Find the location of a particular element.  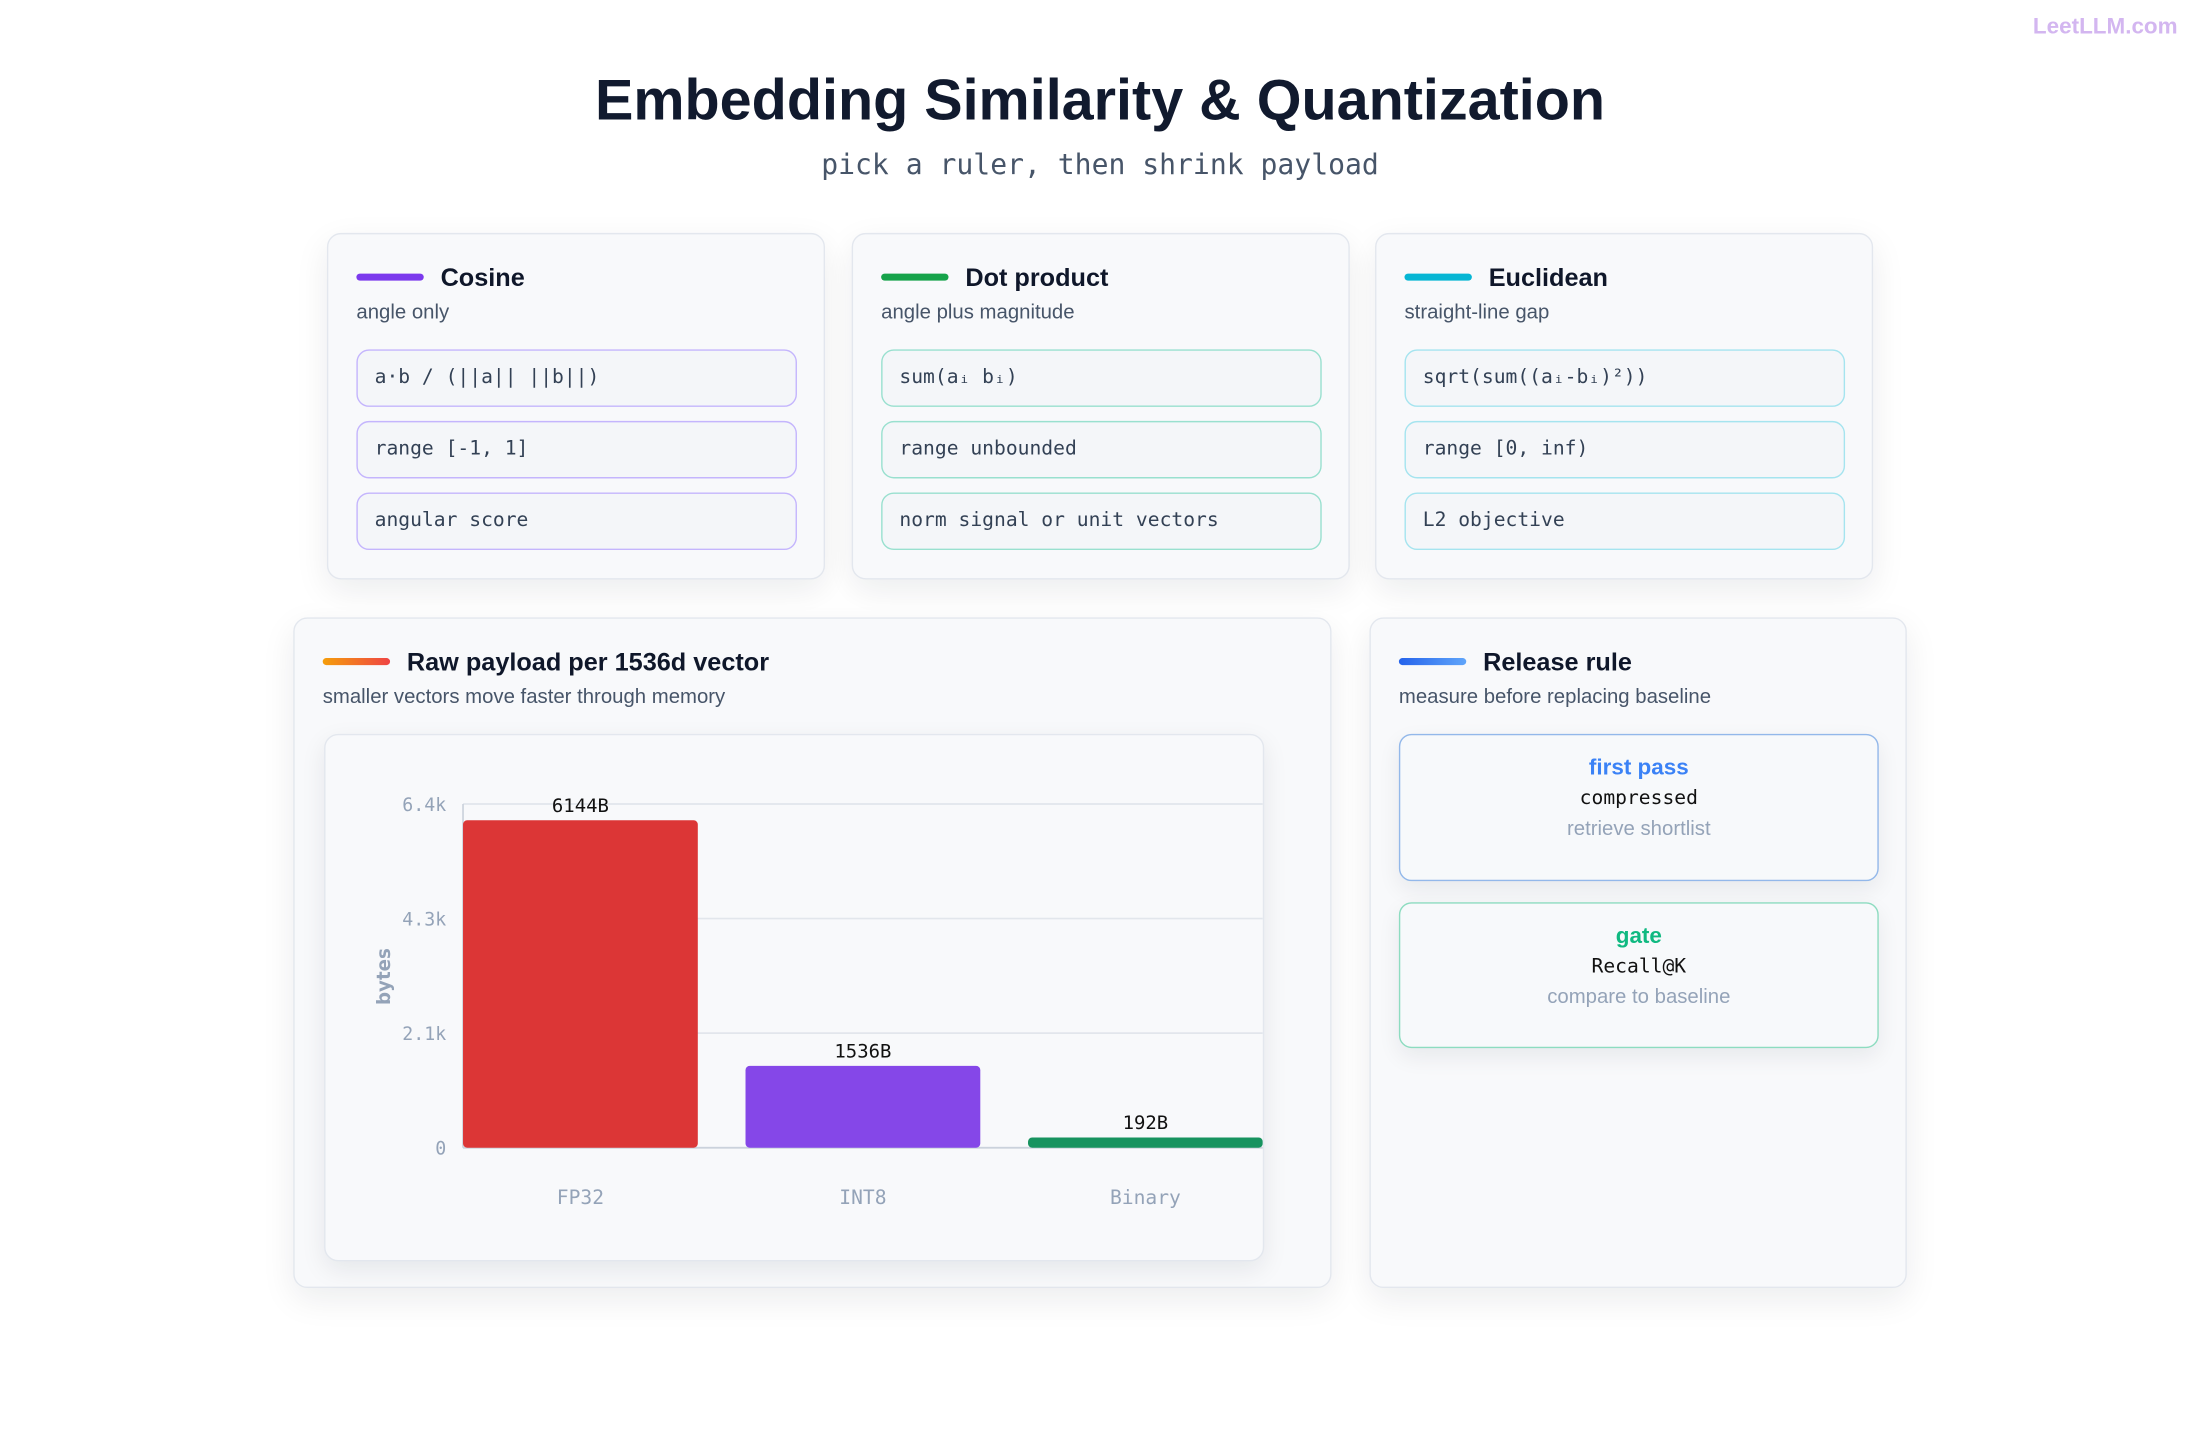

step-label: first pass is located at coordinates (1638, 768).